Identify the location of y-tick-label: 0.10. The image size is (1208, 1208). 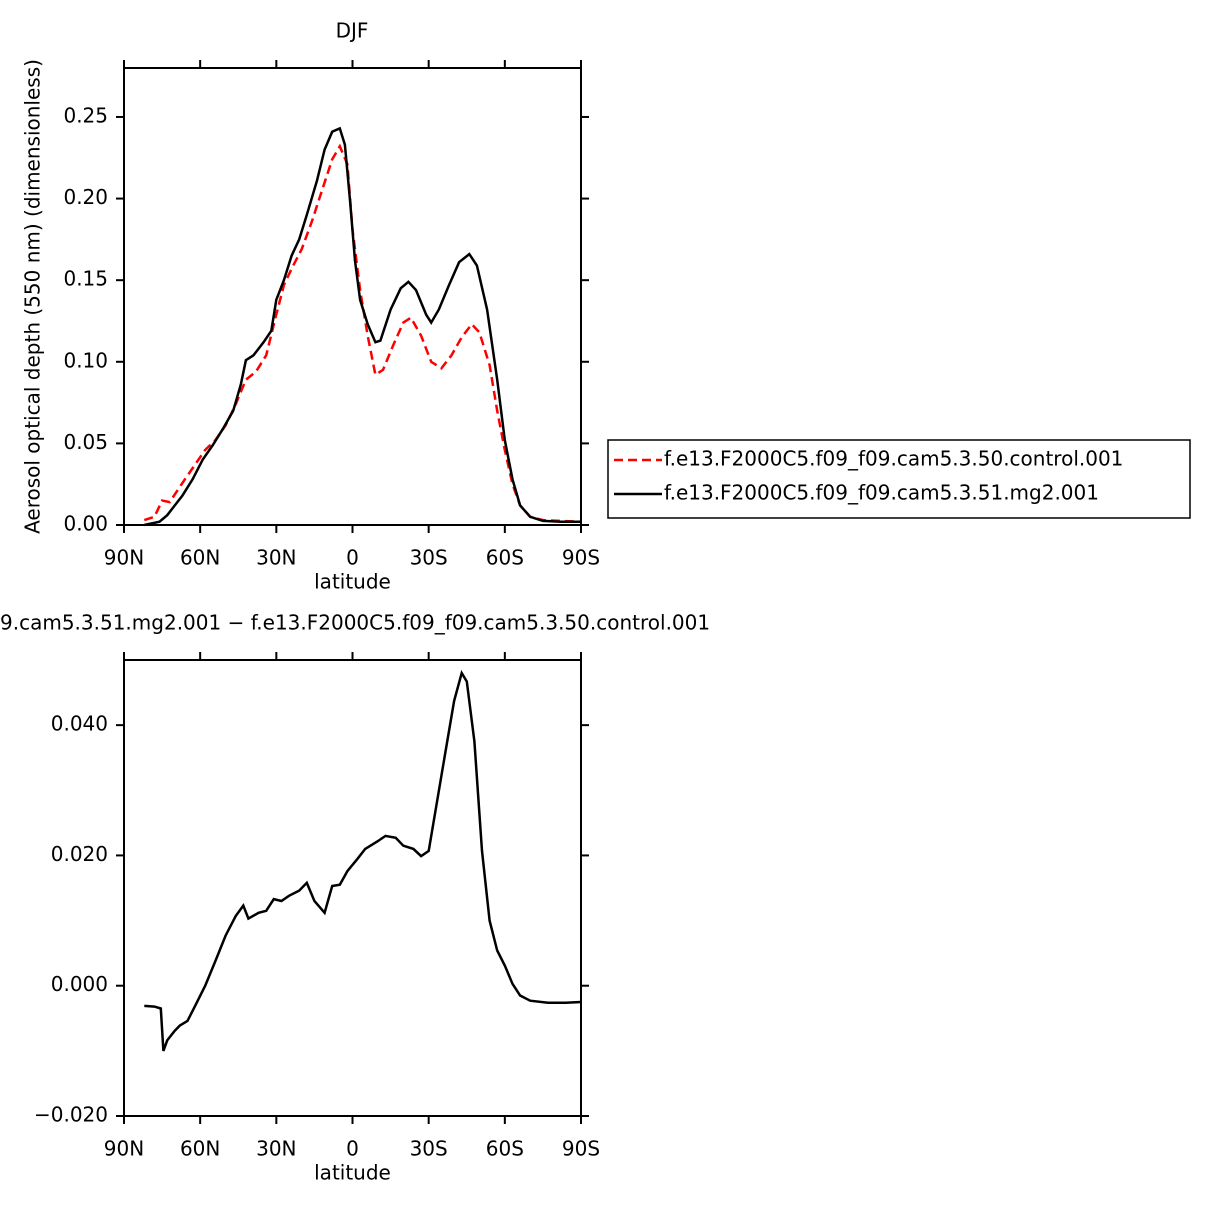
(85, 360).